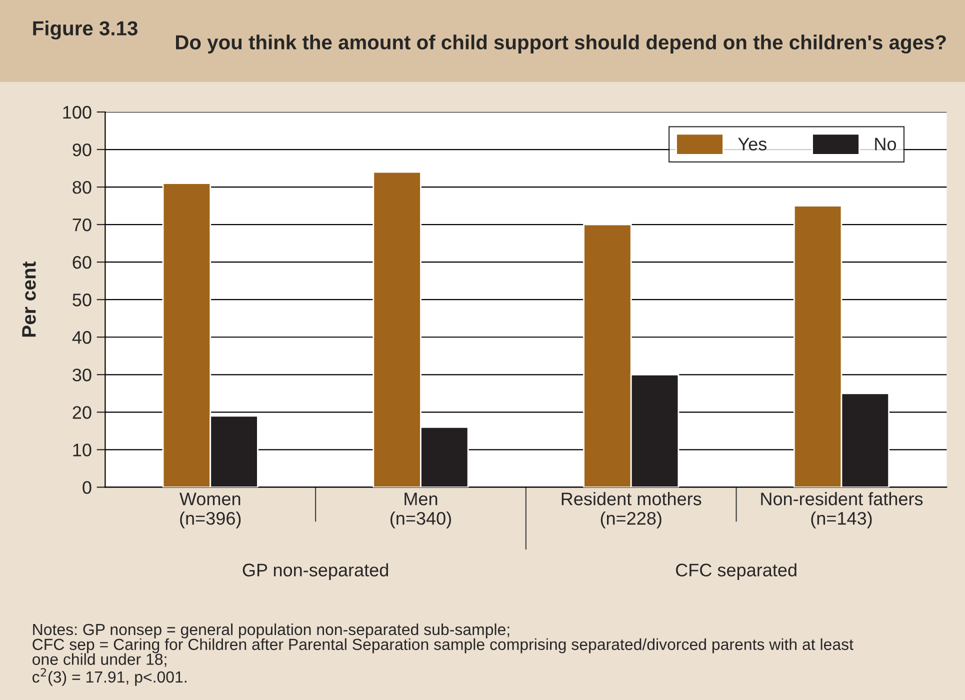  Describe the element at coordinates (736, 571) in the screenshot. I see `text: CFC separated` at that location.